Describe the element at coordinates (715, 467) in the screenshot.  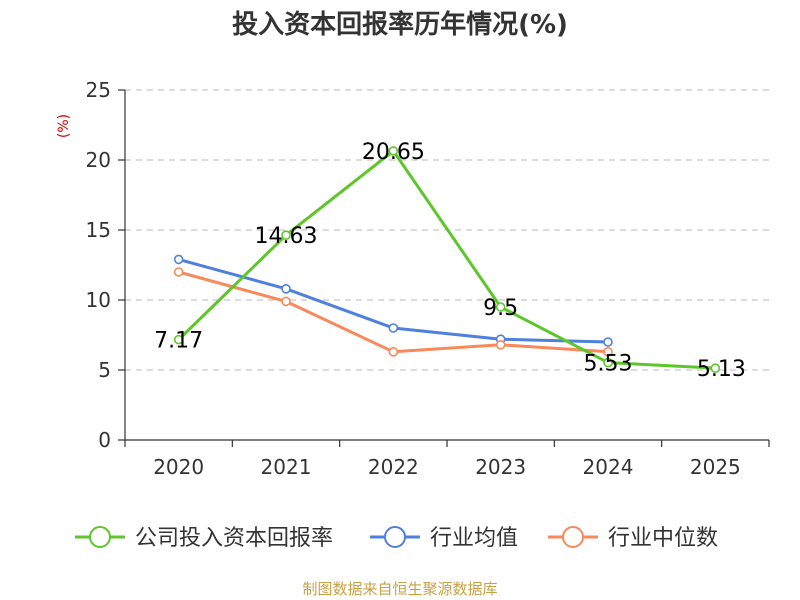
I see `x-tick-label: 2025` at that location.